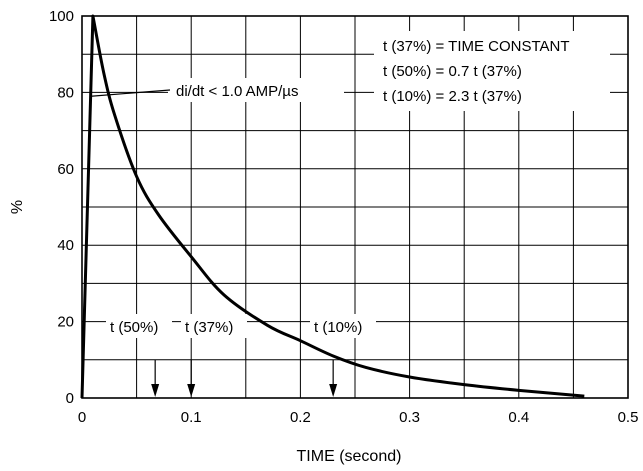  I want to click on t37-label-background, so click(214, 326).